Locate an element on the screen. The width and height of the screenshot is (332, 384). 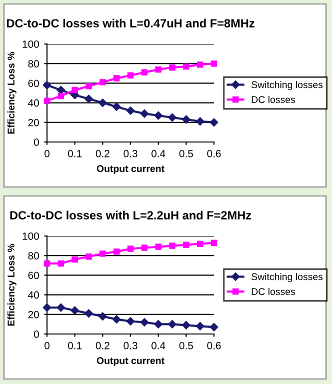
chart-title: DC-to-DC losses with L=2.2uH and F=2MHz is located at coordinates (131, 215).